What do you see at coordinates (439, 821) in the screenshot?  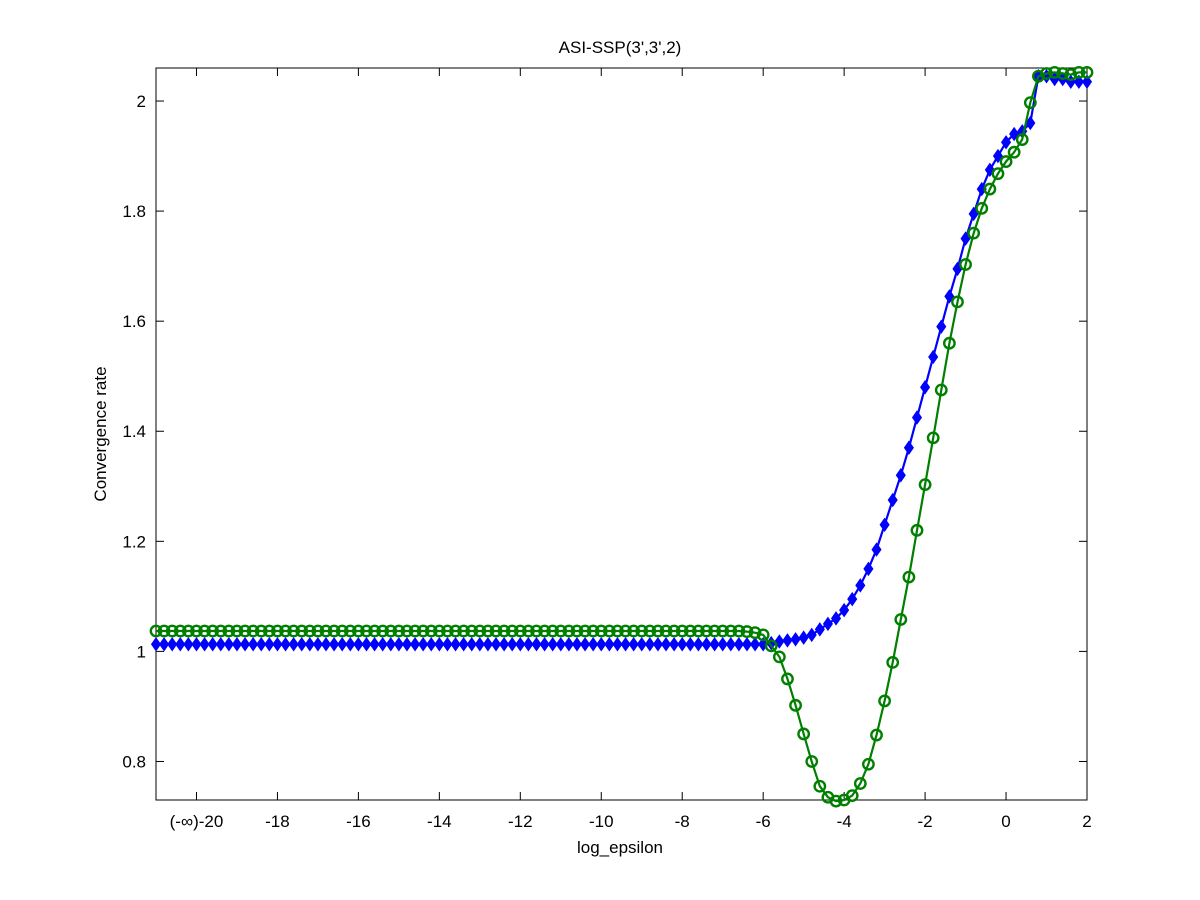 I see `x-tick-label: -14` at bounding box center [439, 821].